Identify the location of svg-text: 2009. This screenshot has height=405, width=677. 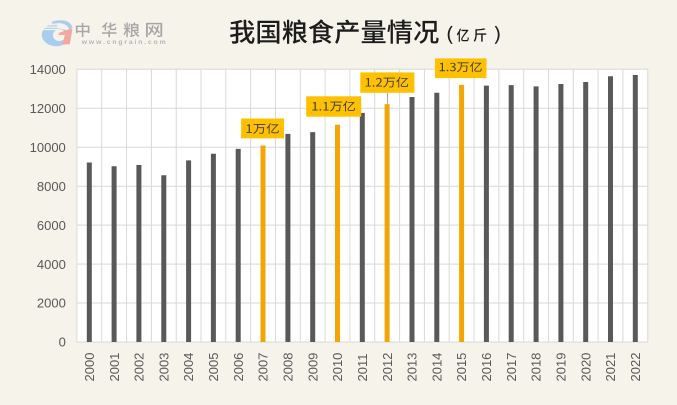
(312, 367).